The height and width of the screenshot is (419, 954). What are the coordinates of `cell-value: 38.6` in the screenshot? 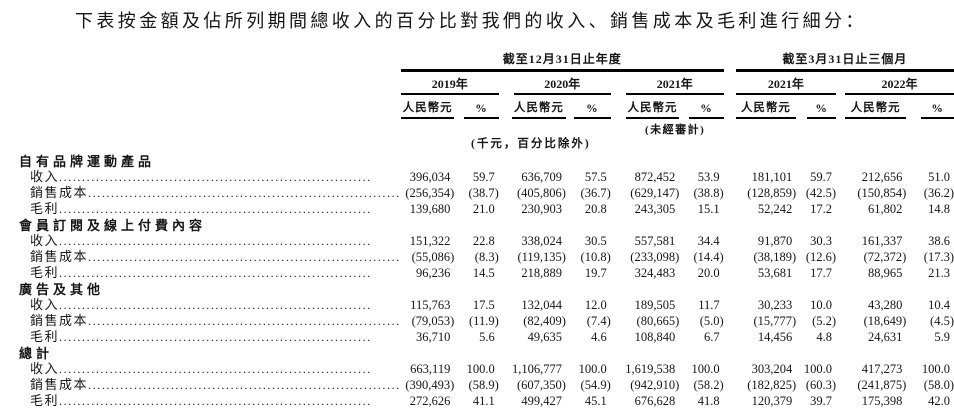 It's located at (939, 241).